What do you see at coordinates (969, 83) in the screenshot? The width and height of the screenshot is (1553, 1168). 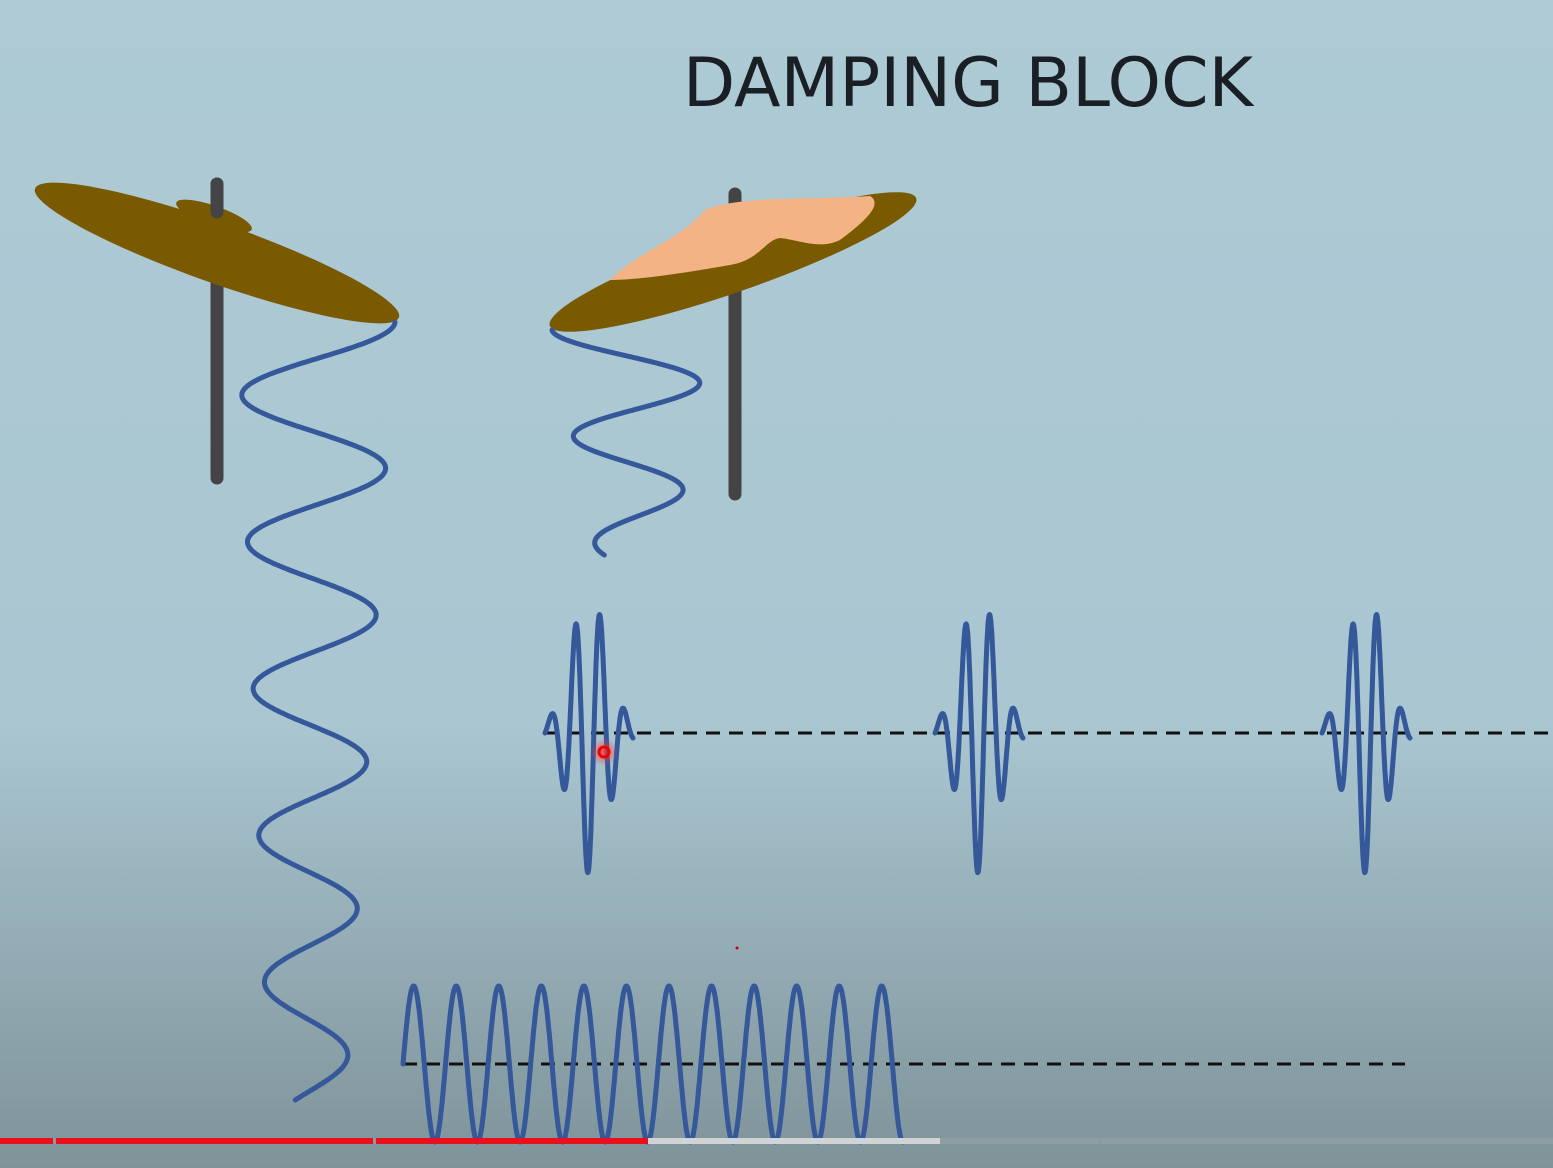 I see `slide-title: DAMPING BLOCK` at bounding box center [969, 83].